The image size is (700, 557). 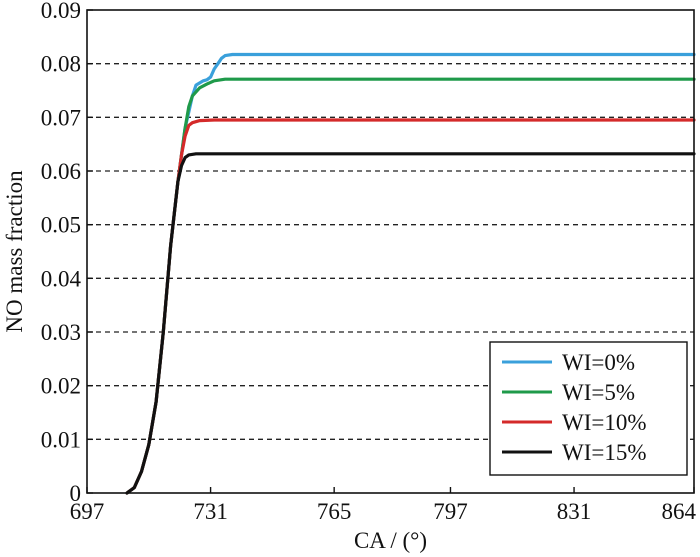 I want to click on legend-label: WI=0%, so click(x=598, y=362).